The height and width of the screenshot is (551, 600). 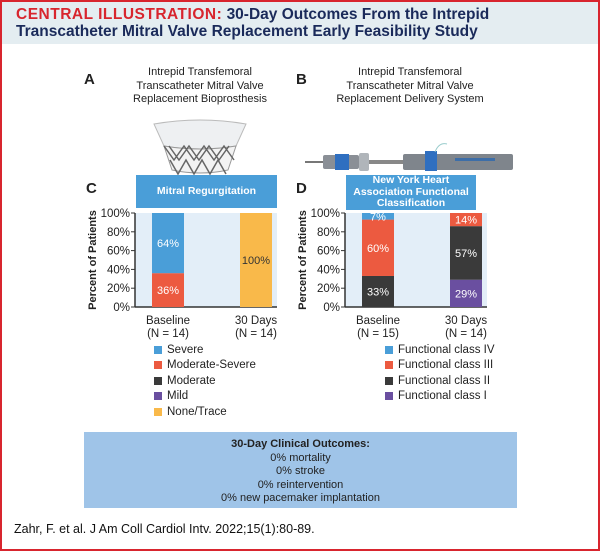 I want to click on legend-label: Mild, so click(x=178, y=396).